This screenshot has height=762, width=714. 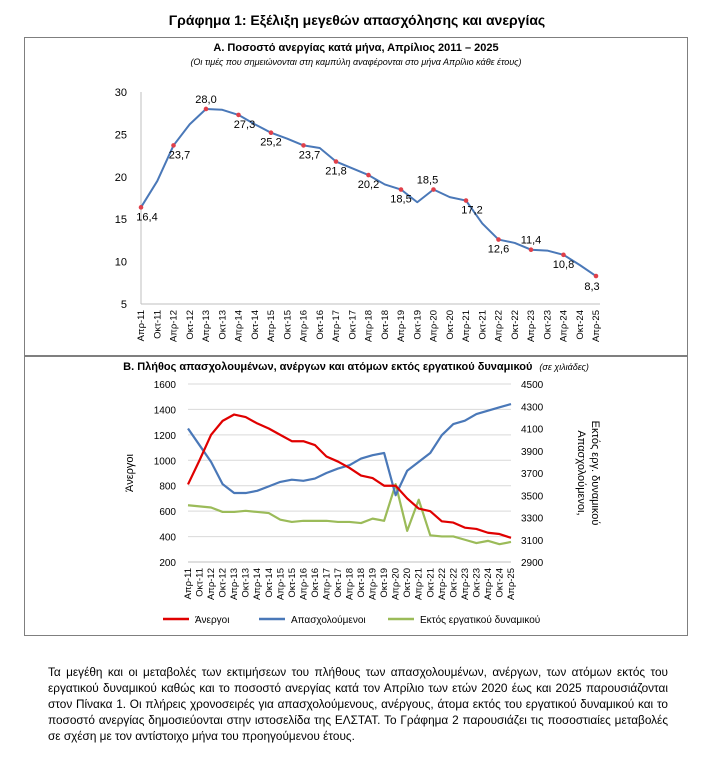 What do you see at coordinates (595, 473) in the screenshot?
I see `chart-b-right-axis-label: Εκτός εργ. δυναμικού` at bounding box center [595, 473].